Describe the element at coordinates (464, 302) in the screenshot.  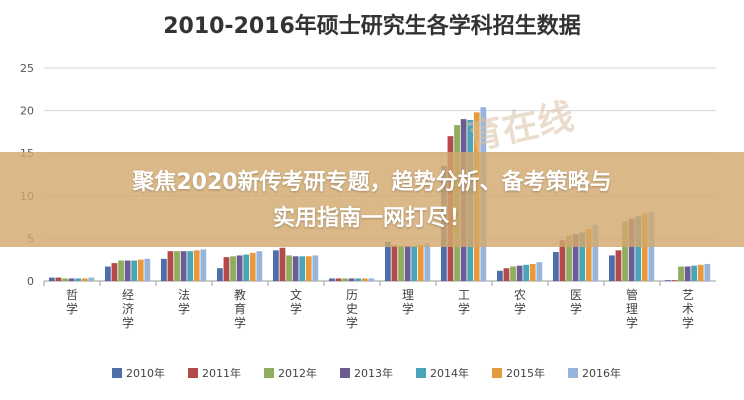
I see `category-label: 工学` at that location.